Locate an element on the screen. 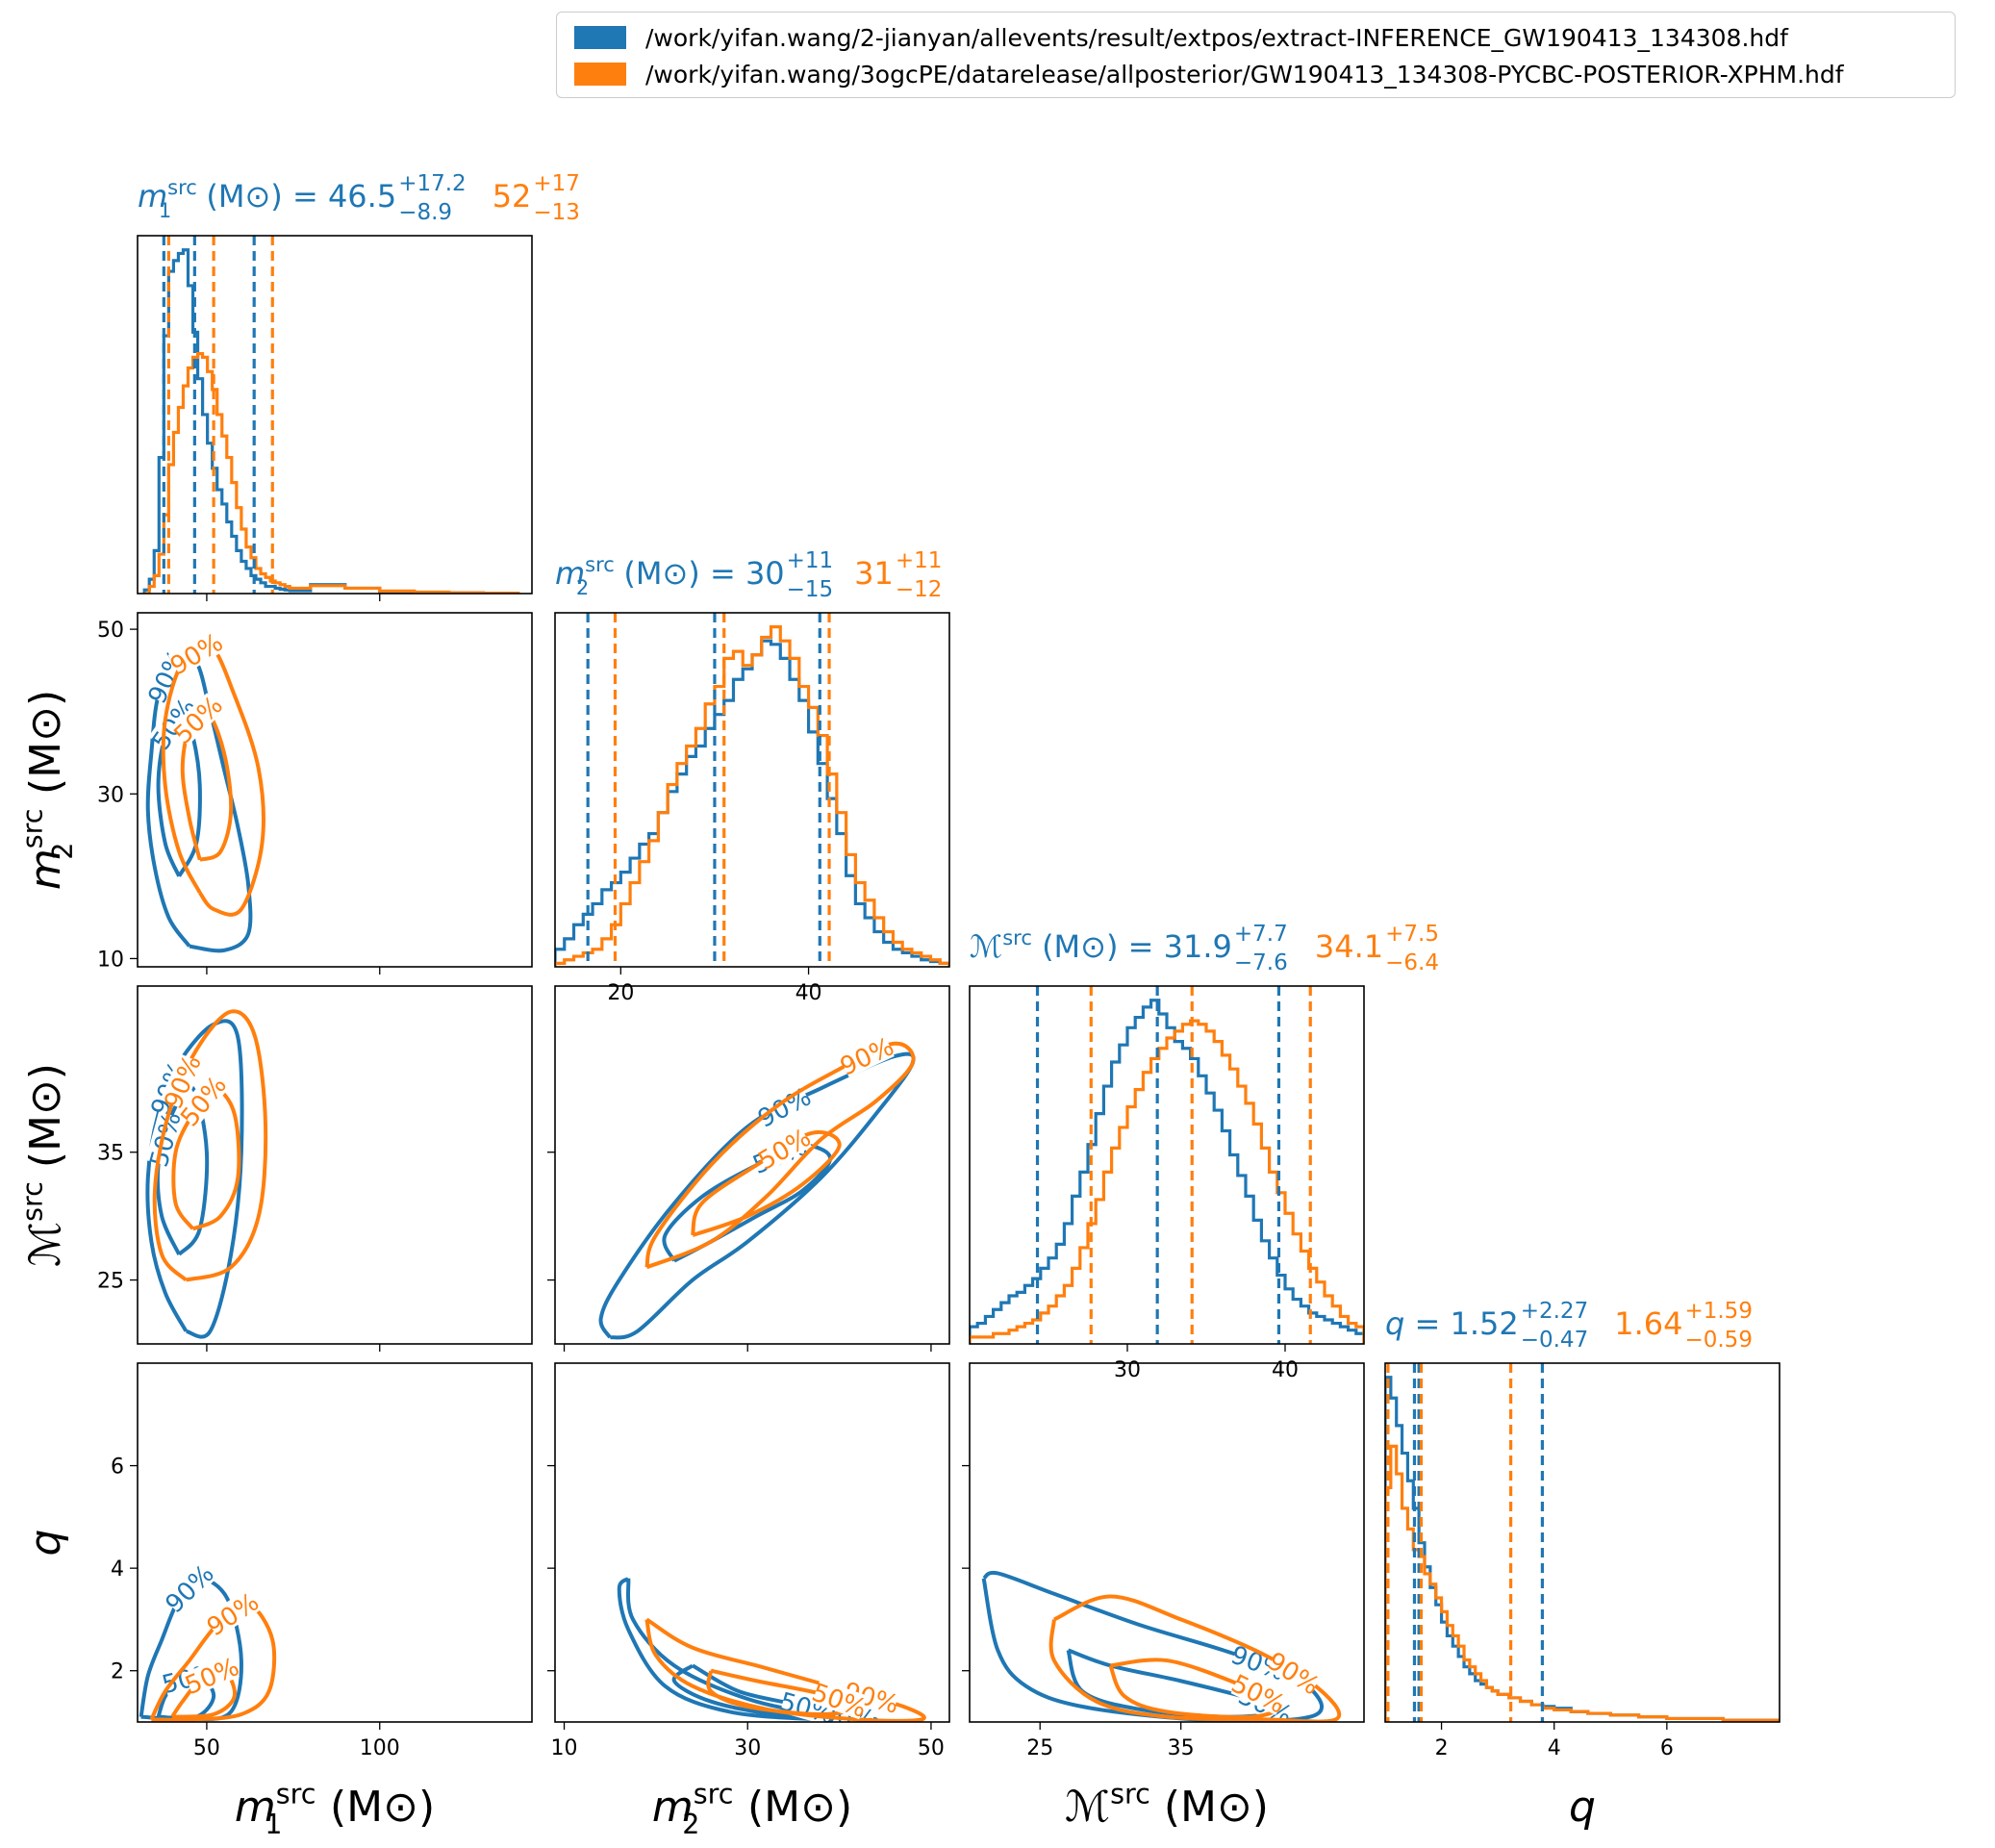  contour-blue-90pct is located at coordinates (757, 1195).